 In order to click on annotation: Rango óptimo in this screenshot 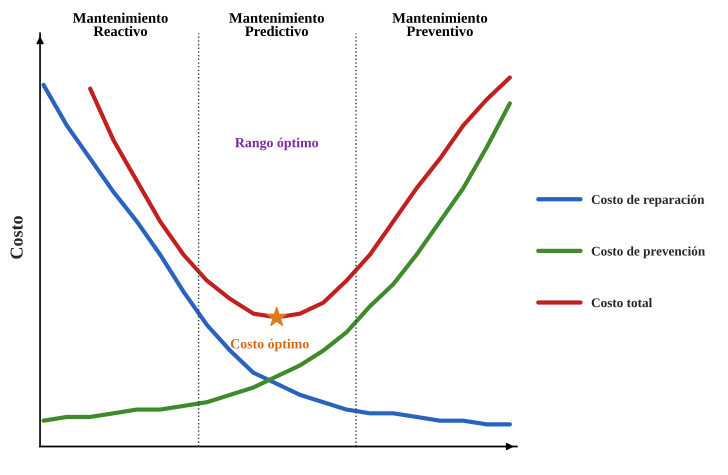, I will do `click(276, 144)`.